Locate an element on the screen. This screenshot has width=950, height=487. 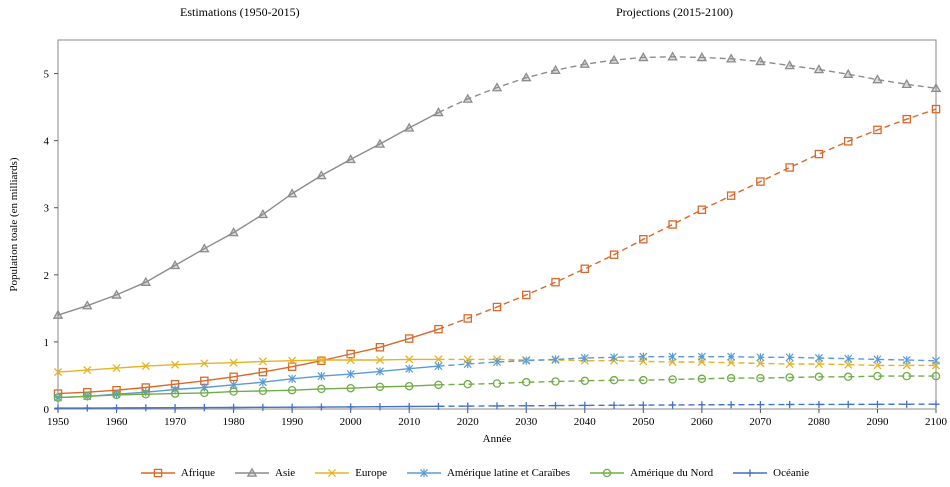
legend-label: Océanie is located at coordinates (791, 473).